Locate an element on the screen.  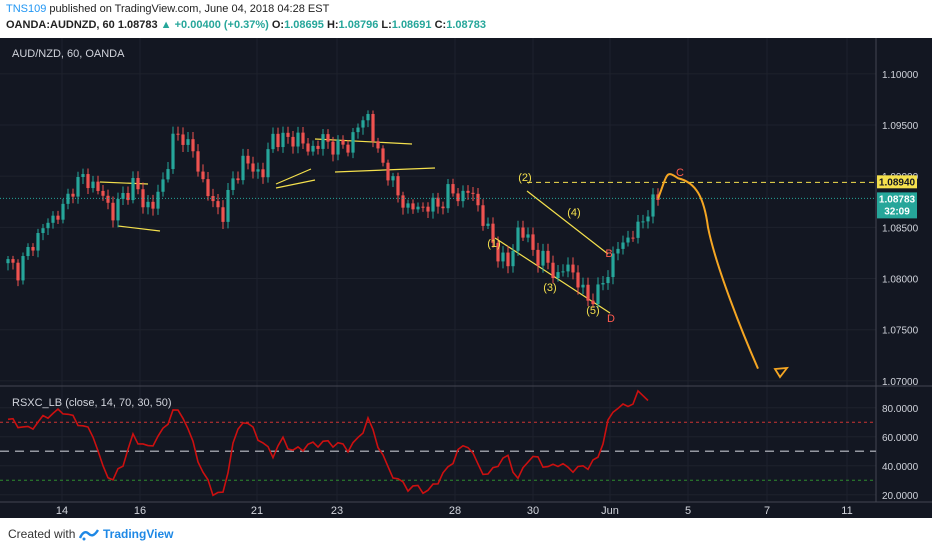
time-tick-label: 7 is located at coordinates (767, 511).